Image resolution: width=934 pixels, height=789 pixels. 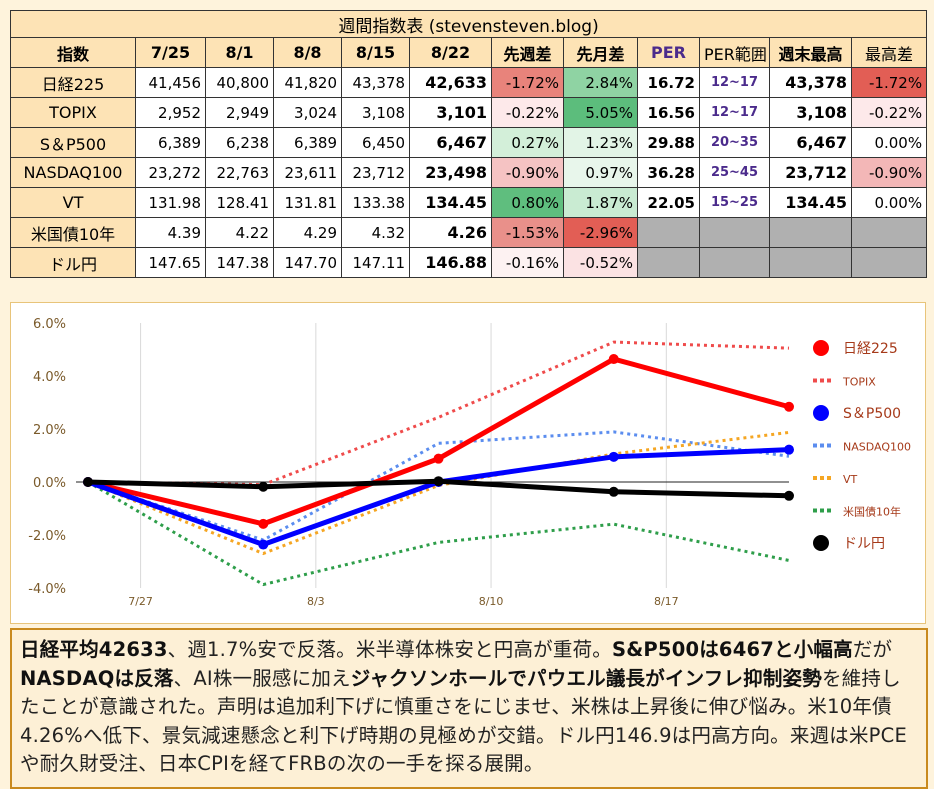 What do you see at coordinates (600, 262) in the screenshot?
I see `month-diff-cell: -0.52%` at bounding box center [600, 262].